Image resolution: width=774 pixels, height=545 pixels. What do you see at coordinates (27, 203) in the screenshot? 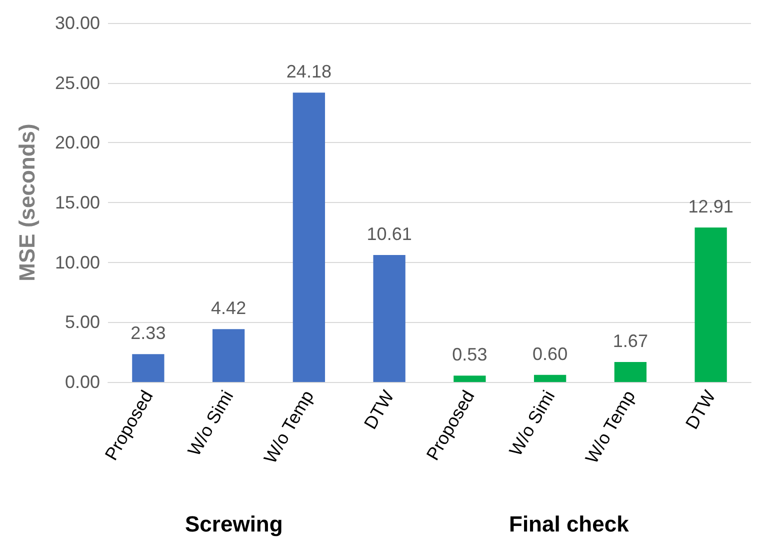
I see `y-axis-title: MSE (seconds)` at bounding box center [27, 203].